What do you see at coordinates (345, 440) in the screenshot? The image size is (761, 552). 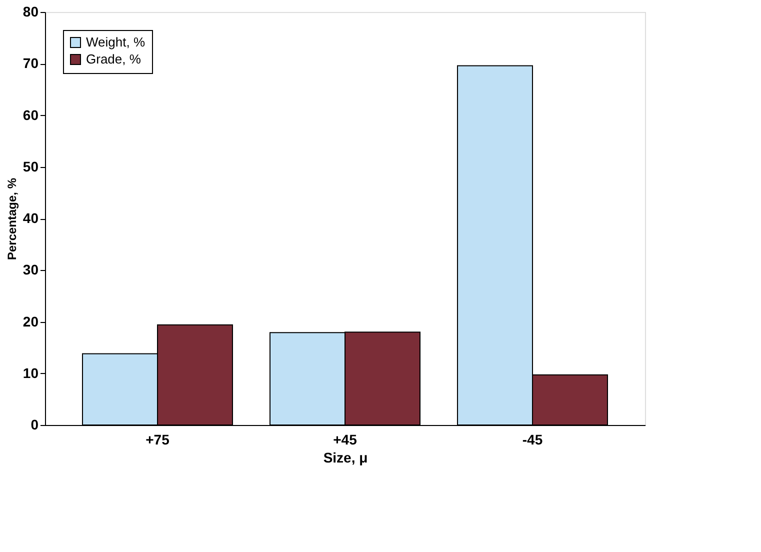 I see `x-tick-label: +45` at bounding box center [345, 440].